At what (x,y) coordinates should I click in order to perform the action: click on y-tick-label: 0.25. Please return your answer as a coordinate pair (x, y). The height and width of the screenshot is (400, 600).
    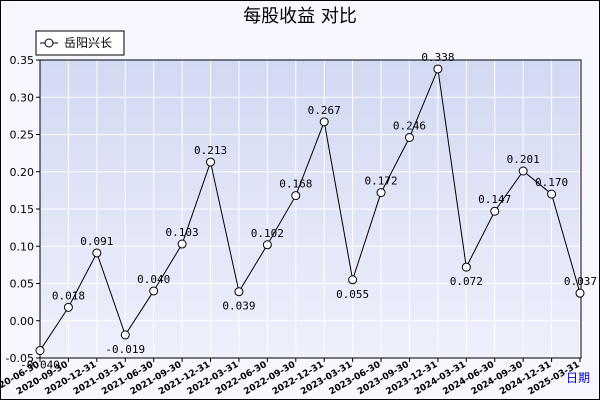
    Looking at the image, I should click on (22, 135).